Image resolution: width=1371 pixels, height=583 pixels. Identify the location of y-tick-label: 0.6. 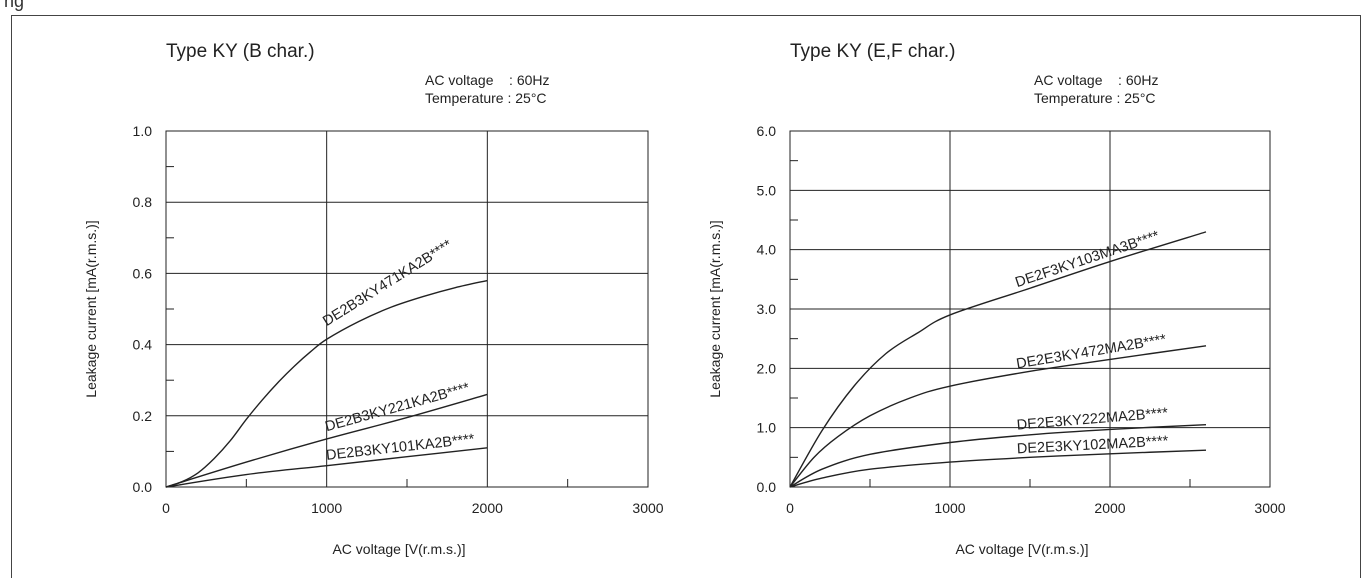
(143, 273).